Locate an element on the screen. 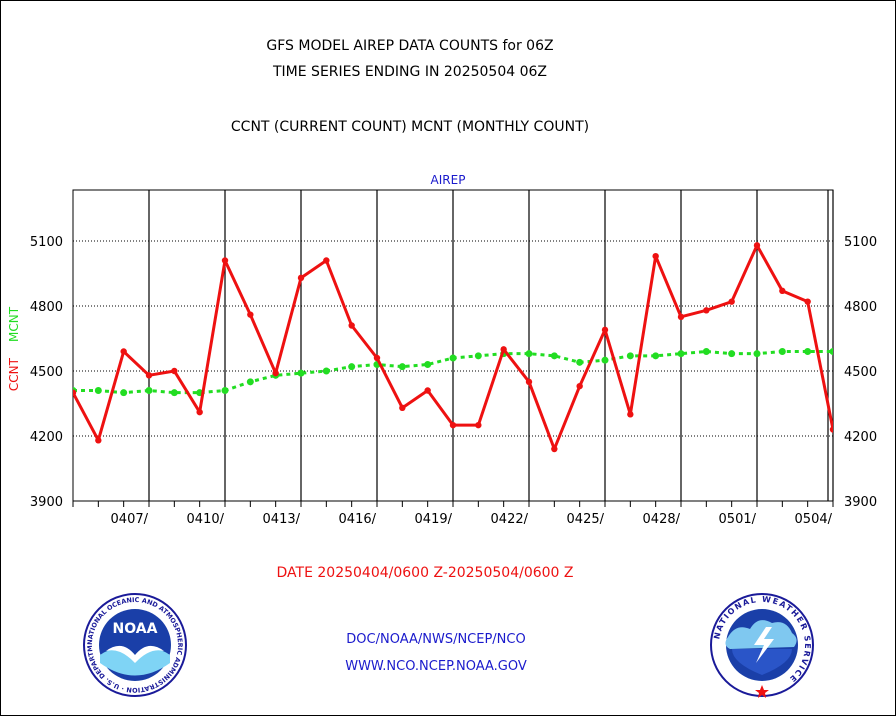 This screenshot has height=716, width=896. x-tick-label: 0504/ is located at coordinates (814, 519).